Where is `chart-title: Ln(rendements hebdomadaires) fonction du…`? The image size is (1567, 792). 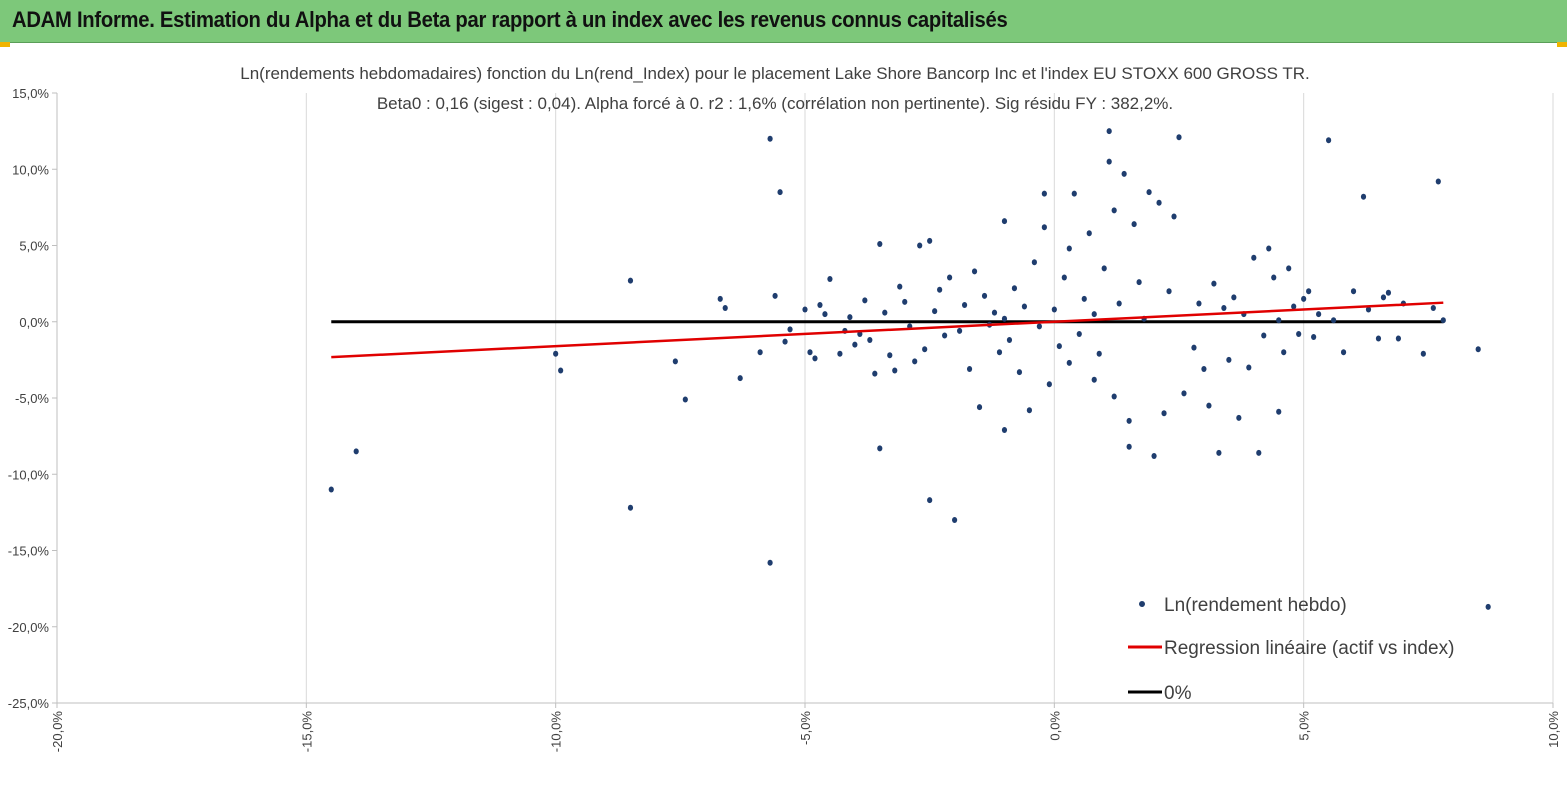
chart-title: Ln(rendements hebdomadaires) fonction du… is located at coordinates (775, 73).